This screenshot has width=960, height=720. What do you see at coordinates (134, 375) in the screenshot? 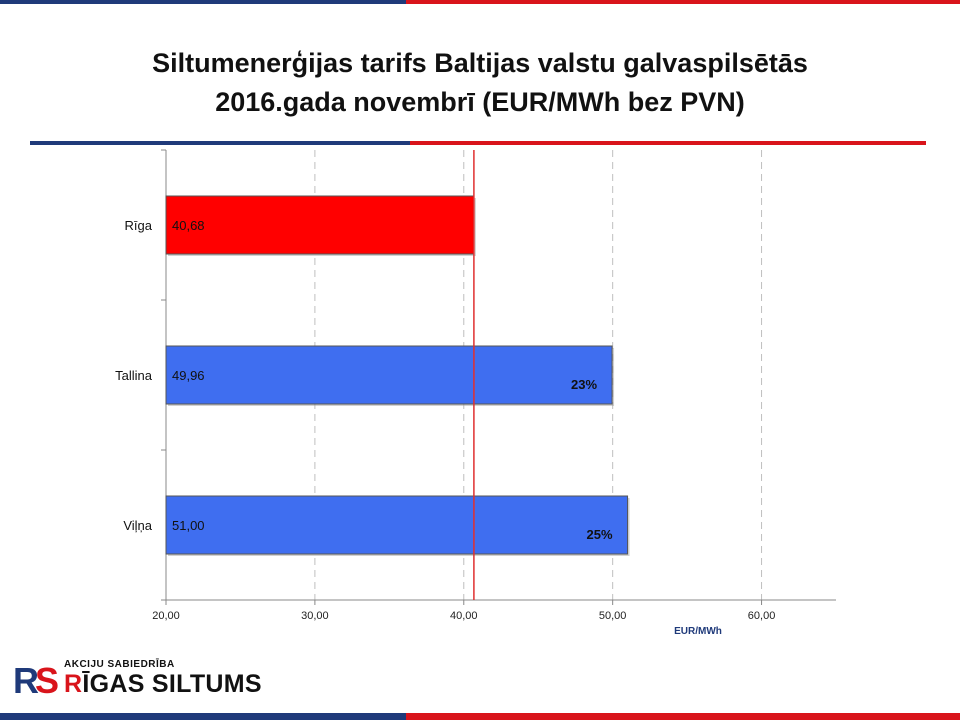
I see `category-label: Tallina` at bounding box center [134, 375].